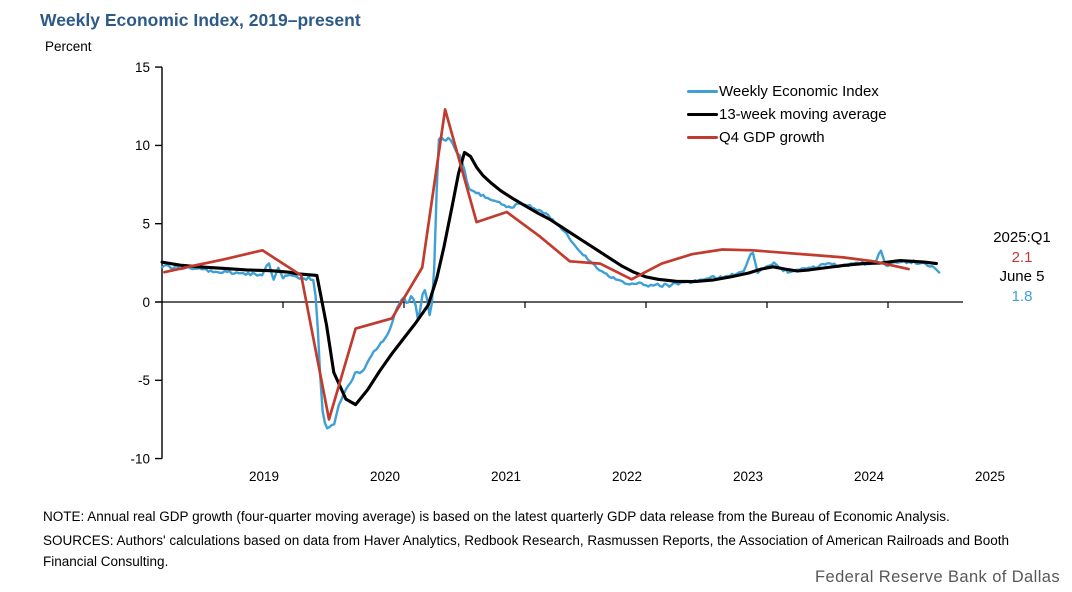 Image resolution: width=1072 pixels, height=592 pixels. I want to click on legend-label: Q4 GDP growth, so click(772, 137).